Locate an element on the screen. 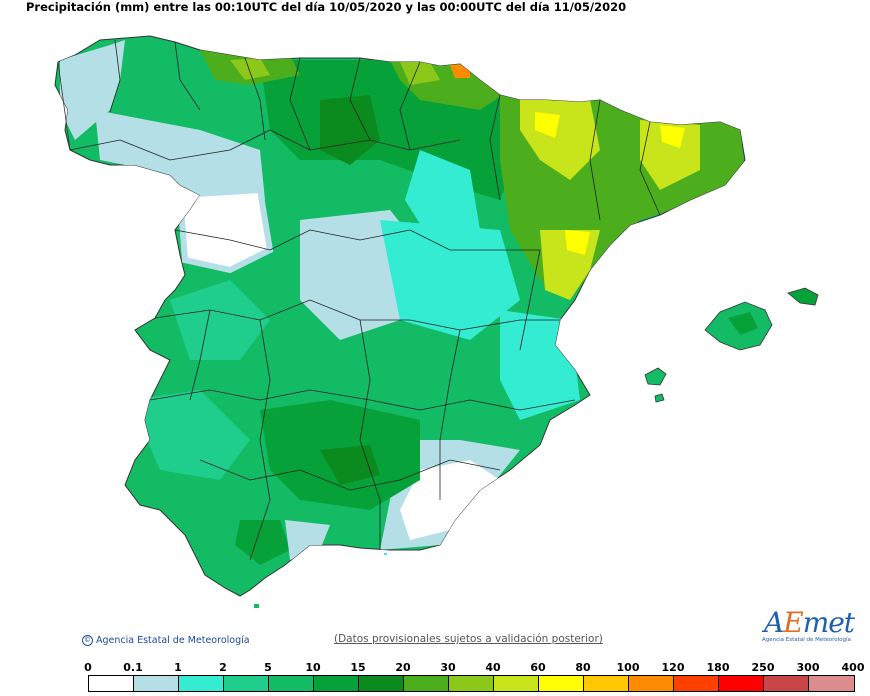  legend-label: 250 is located at coordinates (763, 667).